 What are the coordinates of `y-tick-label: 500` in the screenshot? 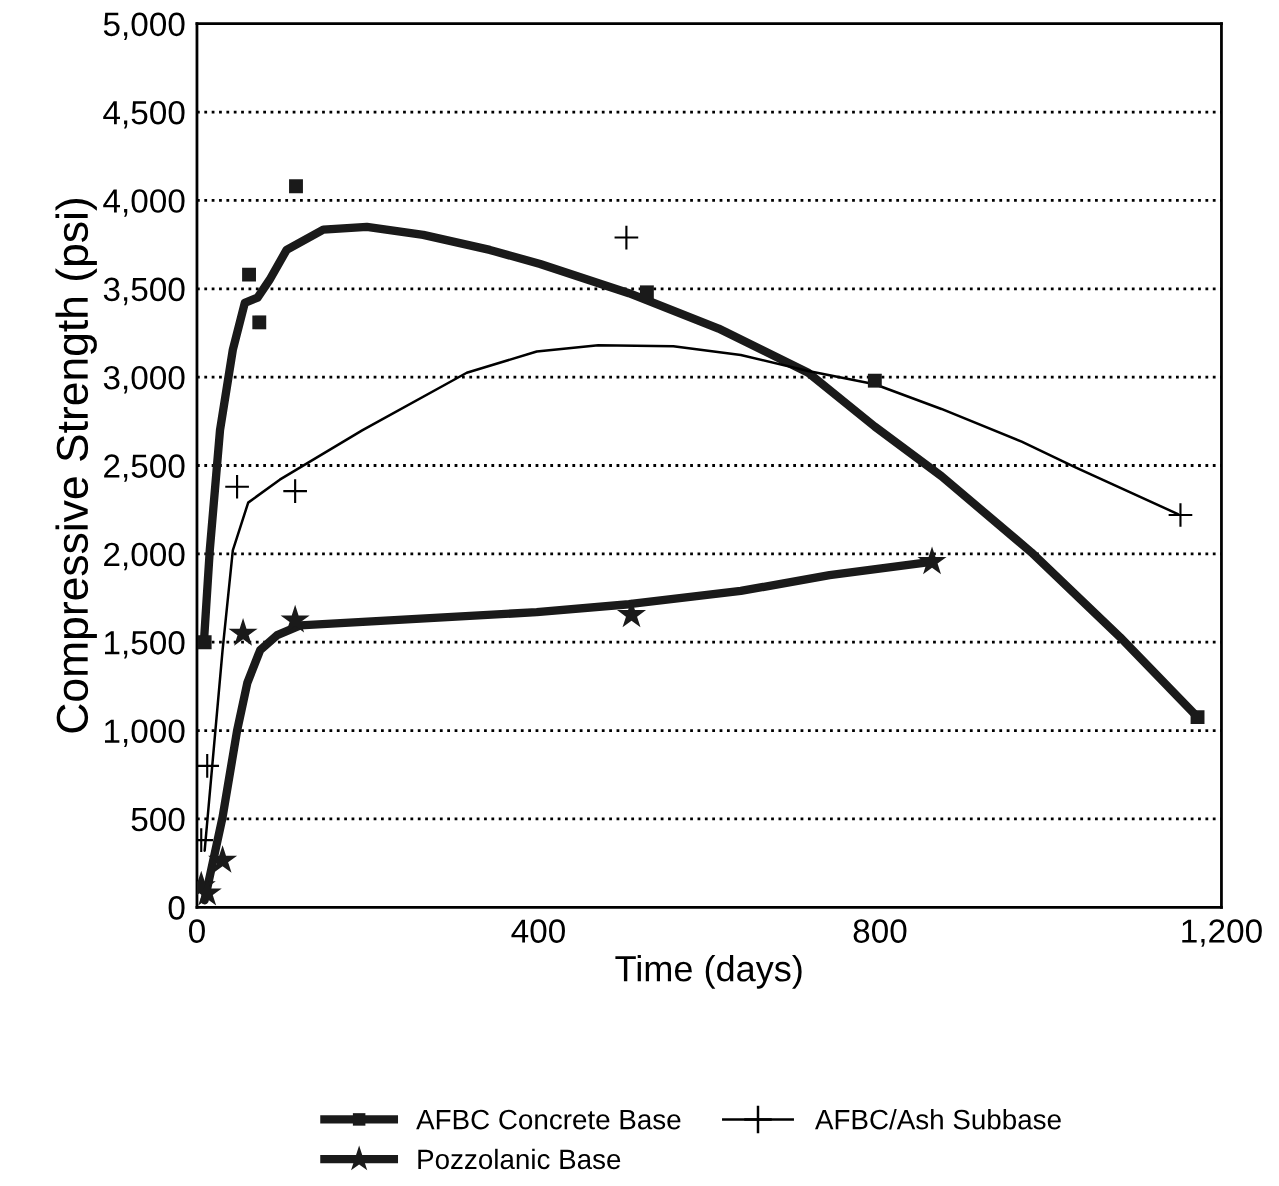 It's located at (158, 819).